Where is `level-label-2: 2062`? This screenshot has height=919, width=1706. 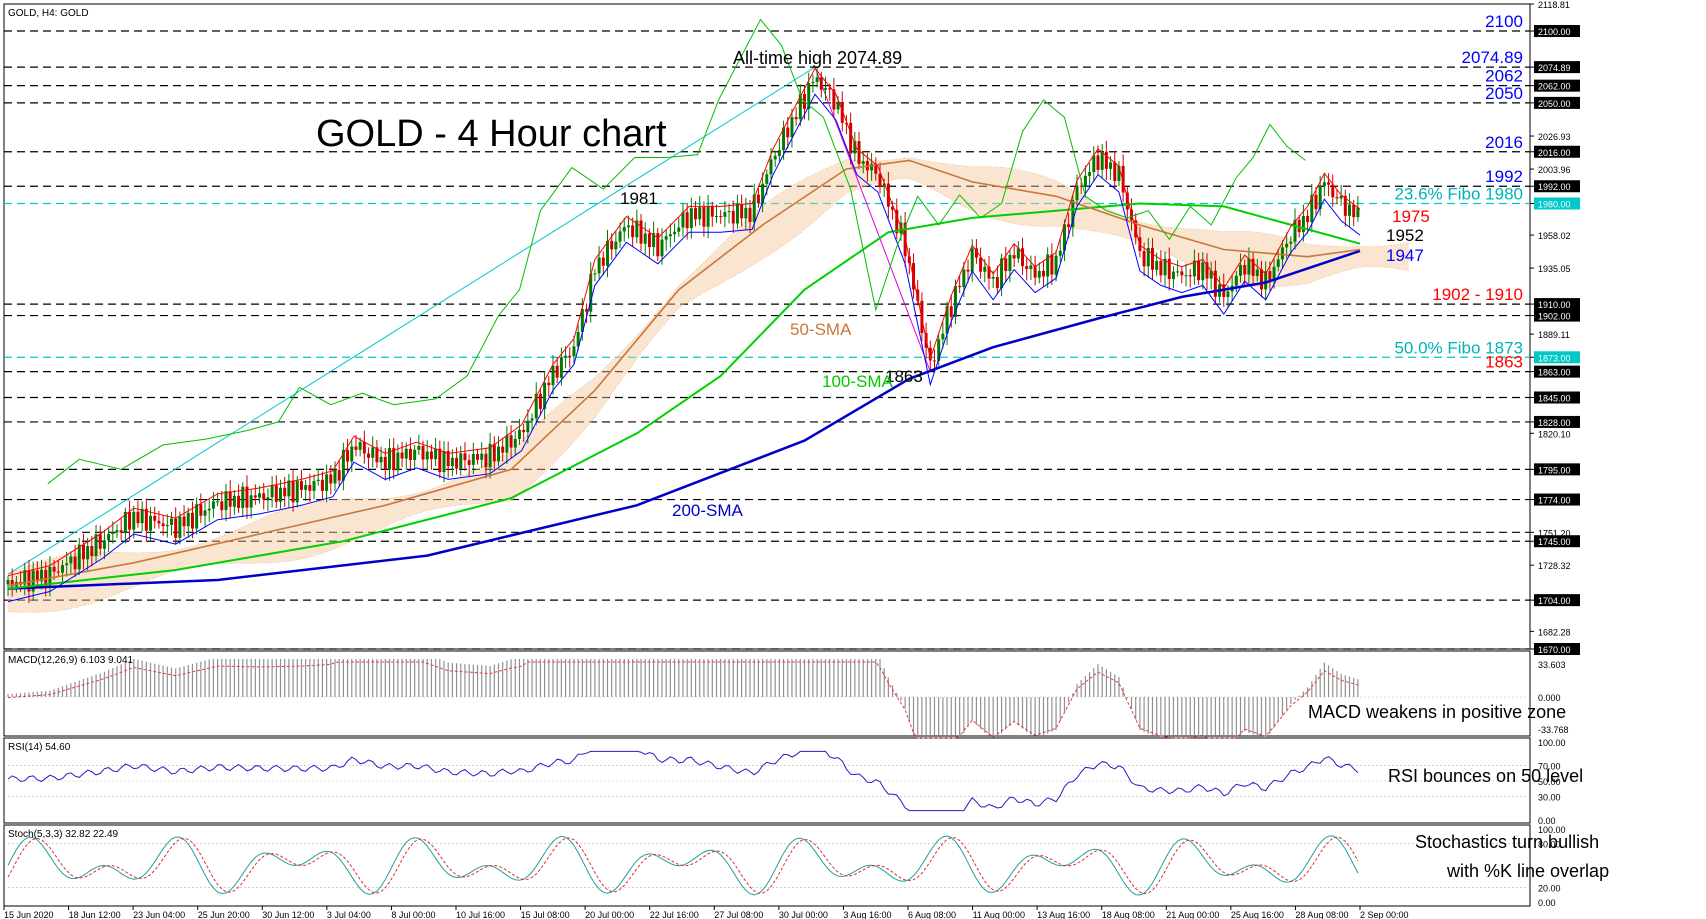 level-label-2: 2062 is located at coordinates (1504, 76).